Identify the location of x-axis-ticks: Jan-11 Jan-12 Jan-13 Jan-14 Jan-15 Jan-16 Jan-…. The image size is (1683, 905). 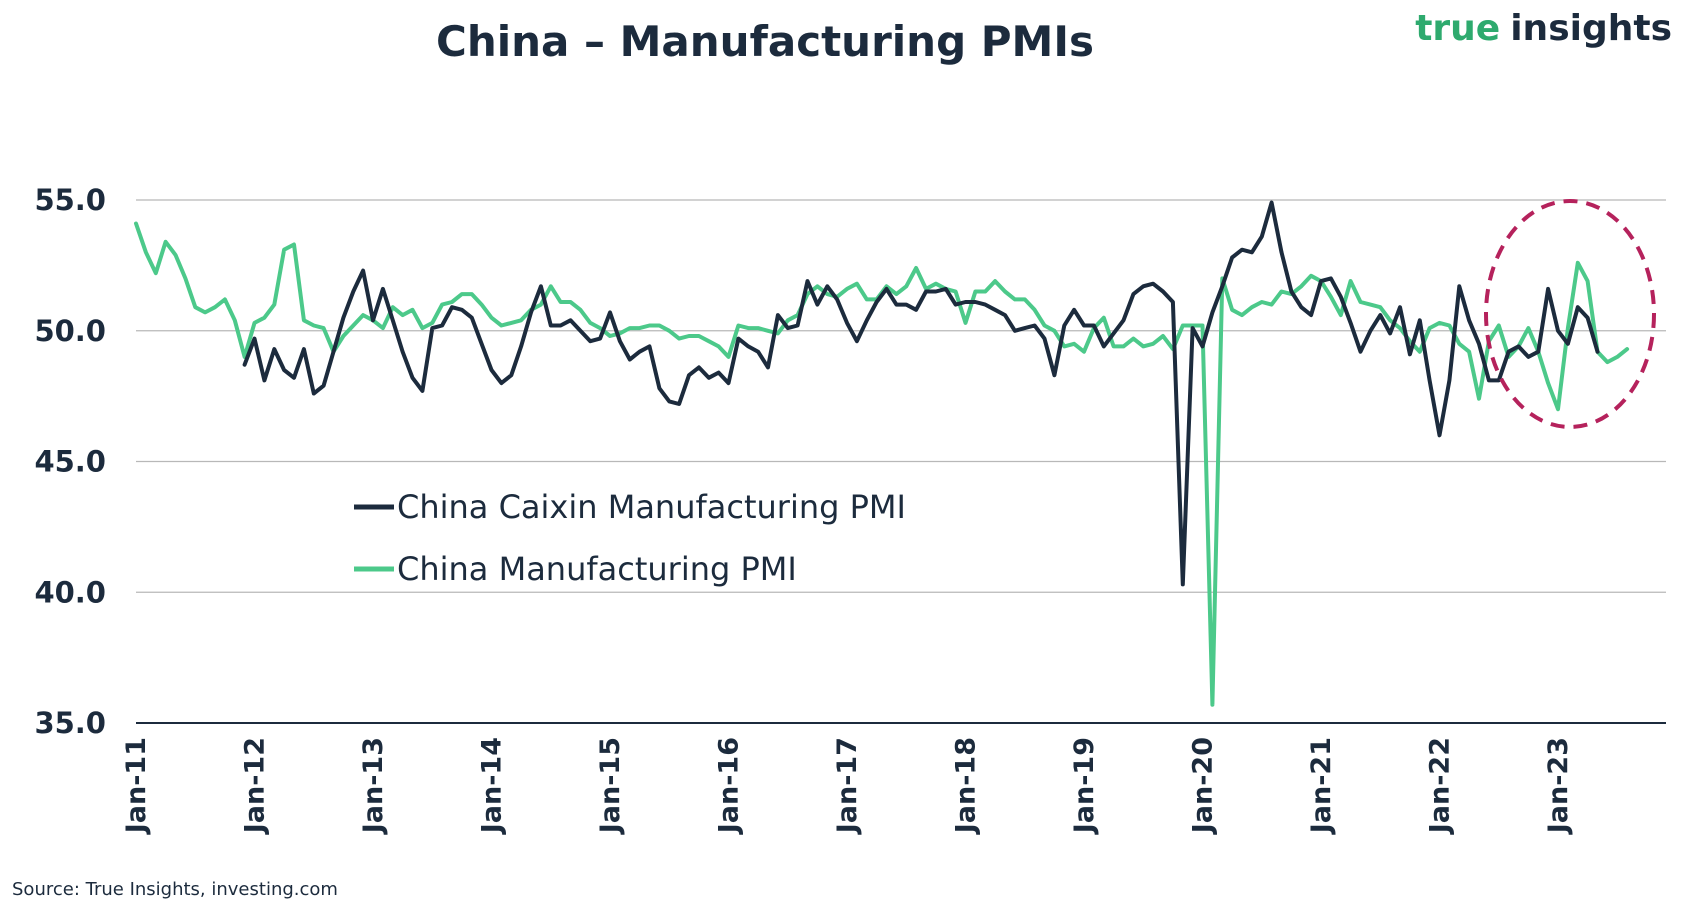
(847, 786).